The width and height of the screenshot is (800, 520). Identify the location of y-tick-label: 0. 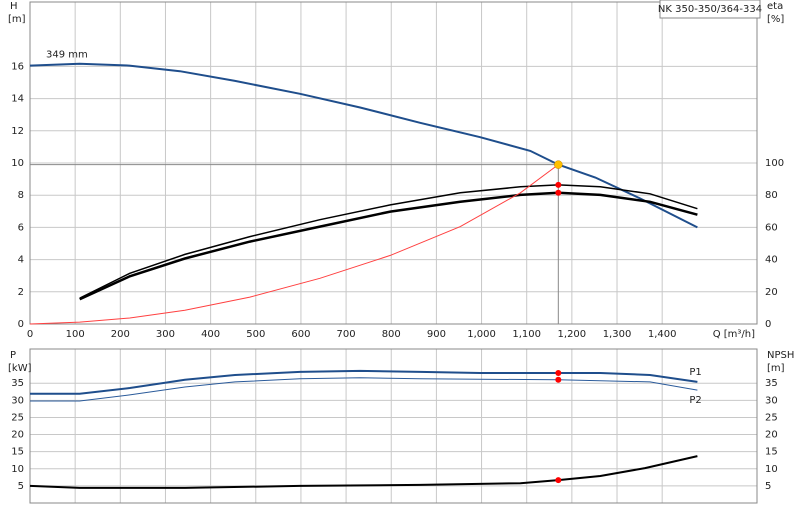
(21, 324).